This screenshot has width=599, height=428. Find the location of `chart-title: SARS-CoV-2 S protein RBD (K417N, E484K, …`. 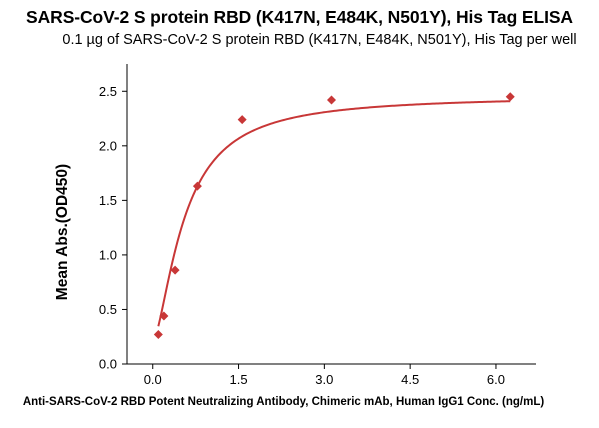

chart-title: SARS-CoV-2 S protein RBD (K417N, E484K, … is located at coordinates (299, 17).